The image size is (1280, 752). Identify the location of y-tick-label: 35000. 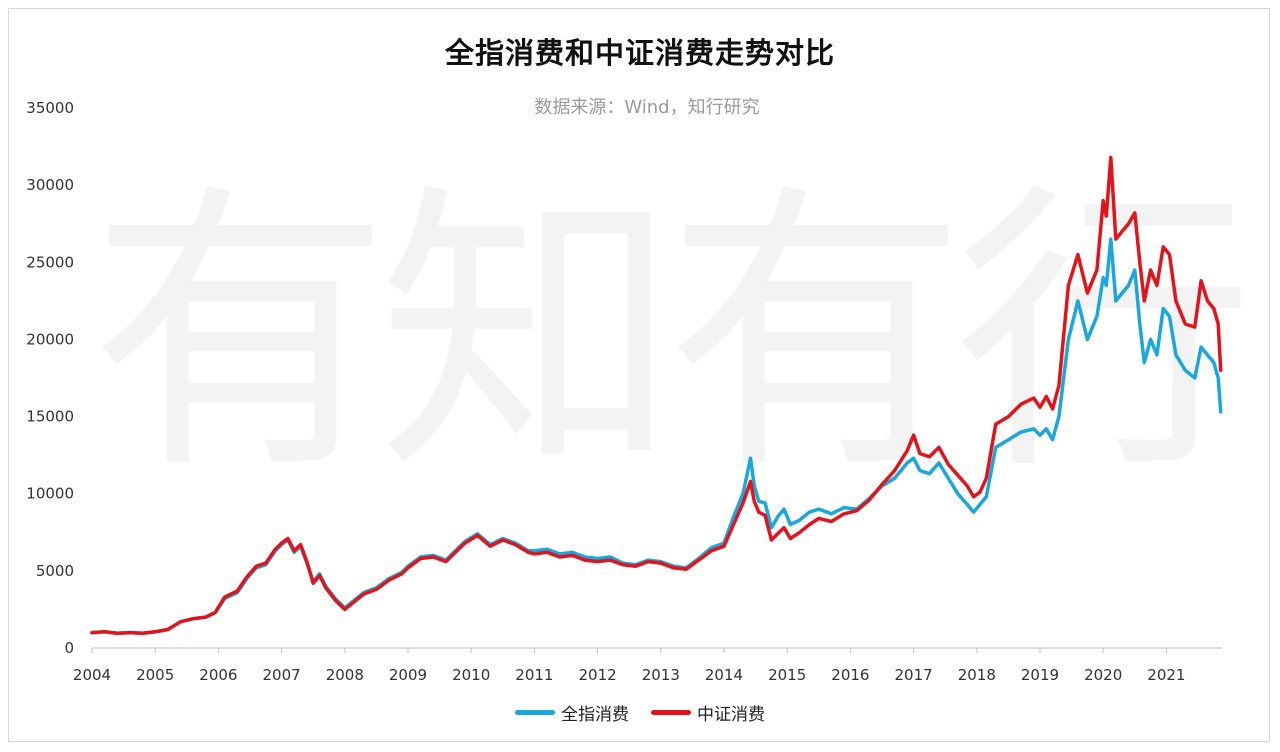
(50, 108).